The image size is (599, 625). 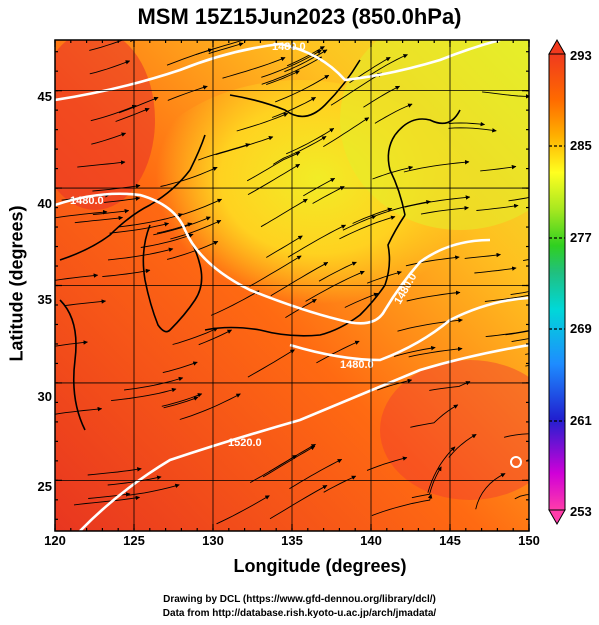 What do you see at coordinates (44, 299) in the screenshot?
I see `y-tick-label: 35` at bounding box center [44, 299].